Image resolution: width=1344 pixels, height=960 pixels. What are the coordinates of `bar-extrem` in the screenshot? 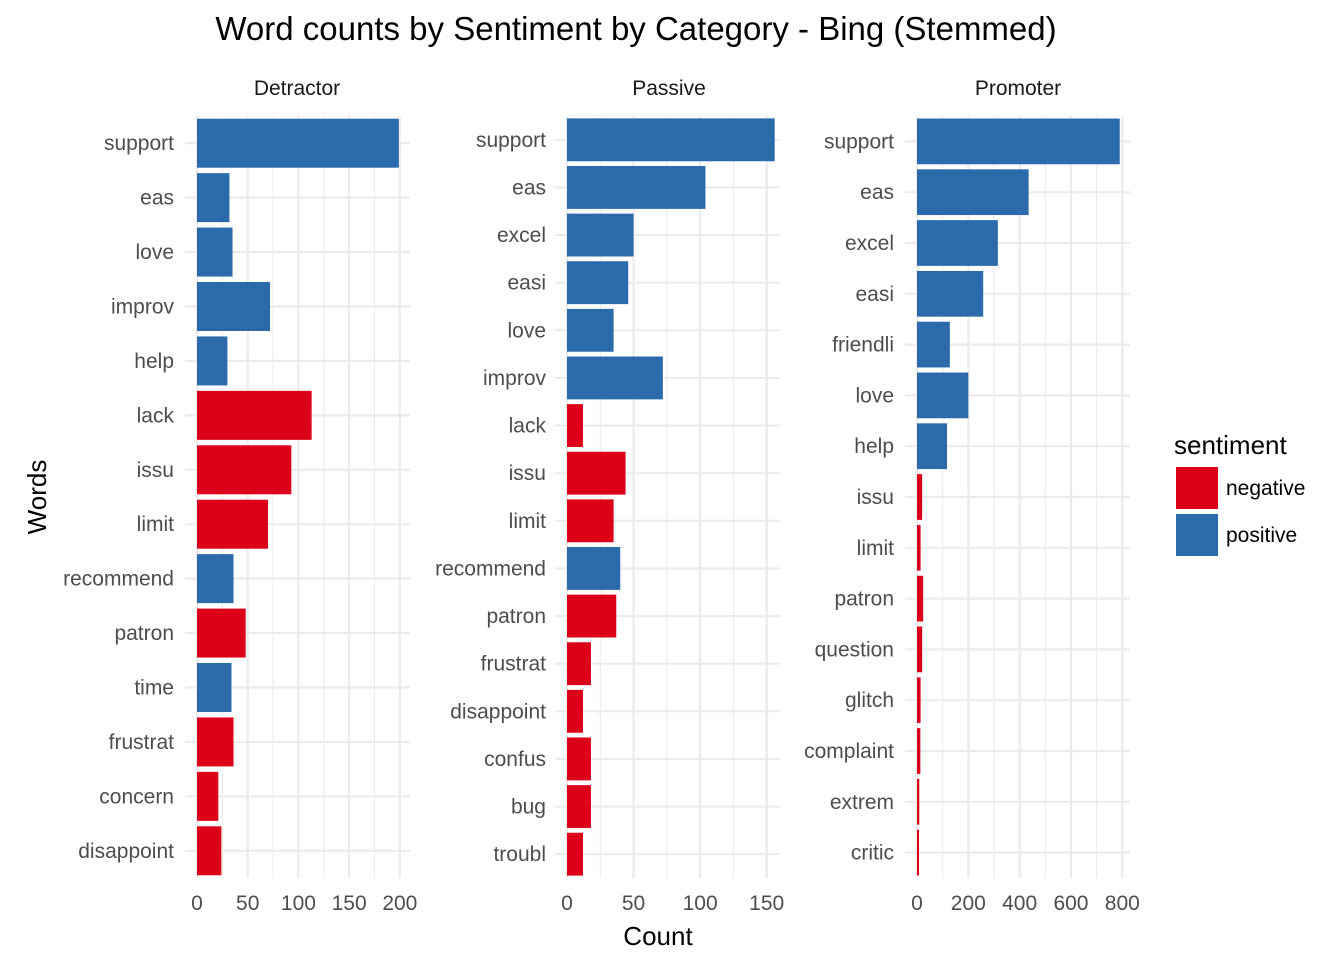 It's located at (918, 801).